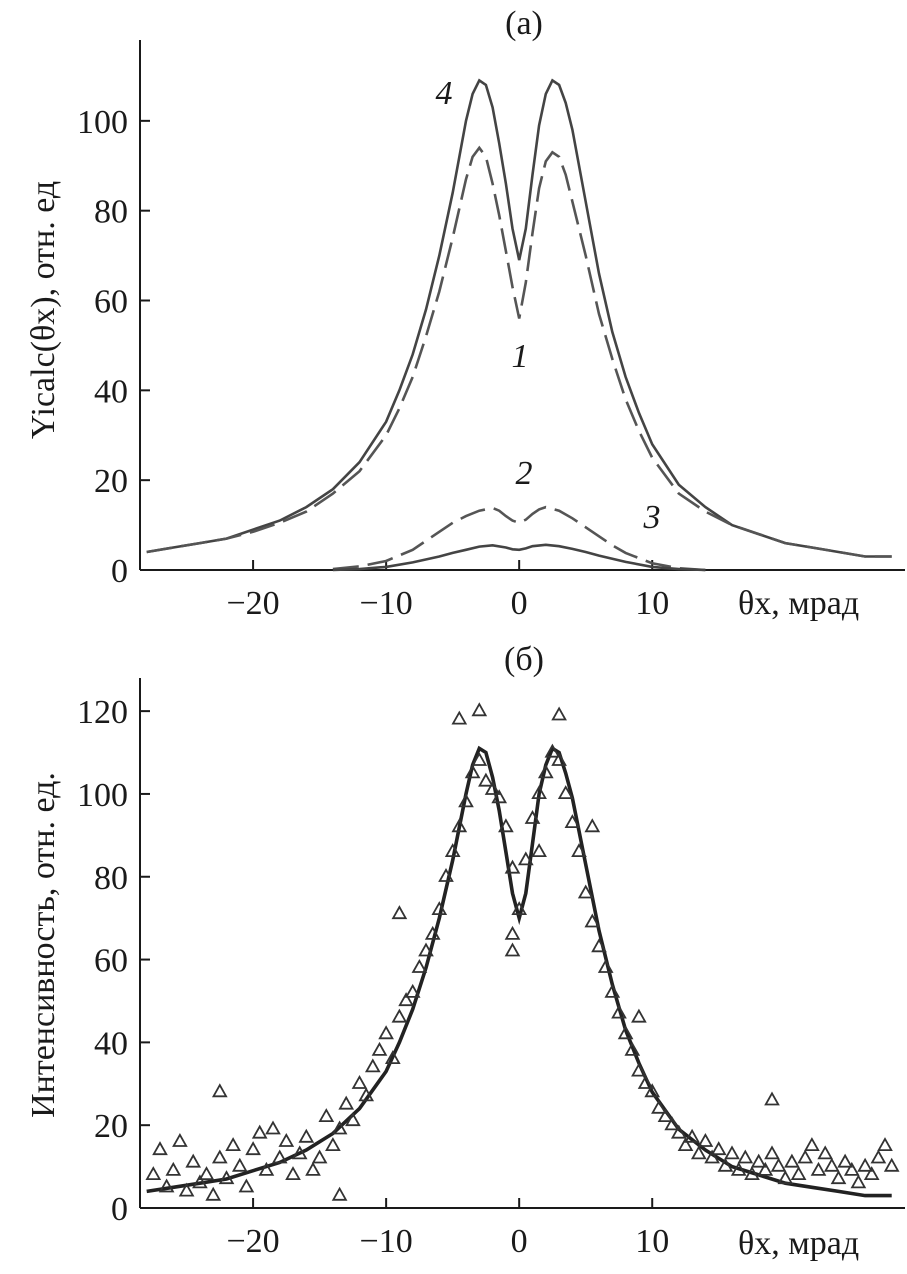 The width and height of the screenshot is (907, 1274). Describe the element at coordinates (102, 795) in the screenshot. I see `y-tick-label: 100` at that location.